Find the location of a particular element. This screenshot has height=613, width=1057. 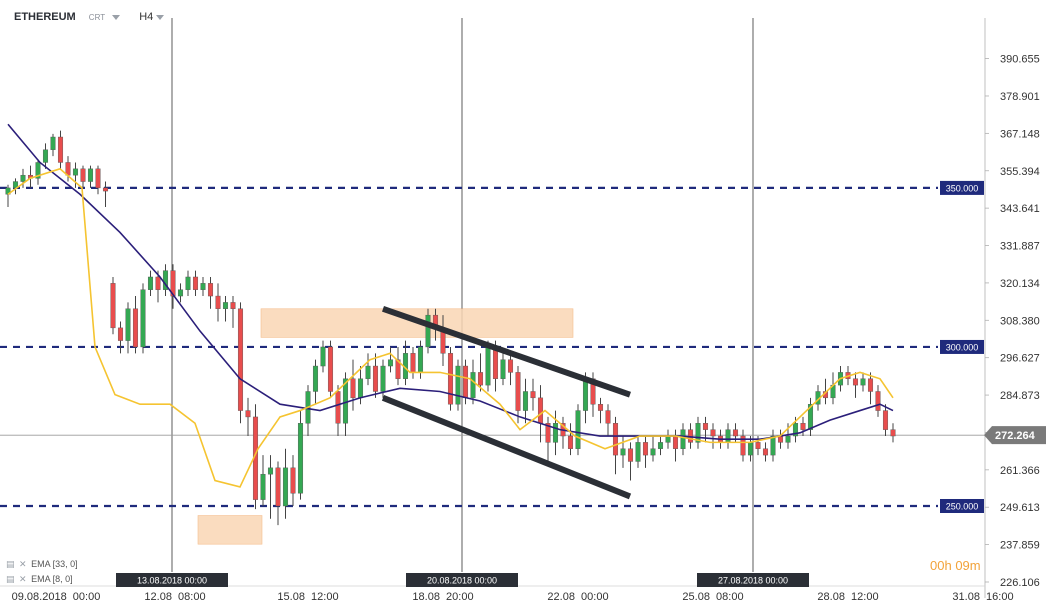

crosshair-label: 13.08.2018 00:00 is located at coordinates (172, 581).